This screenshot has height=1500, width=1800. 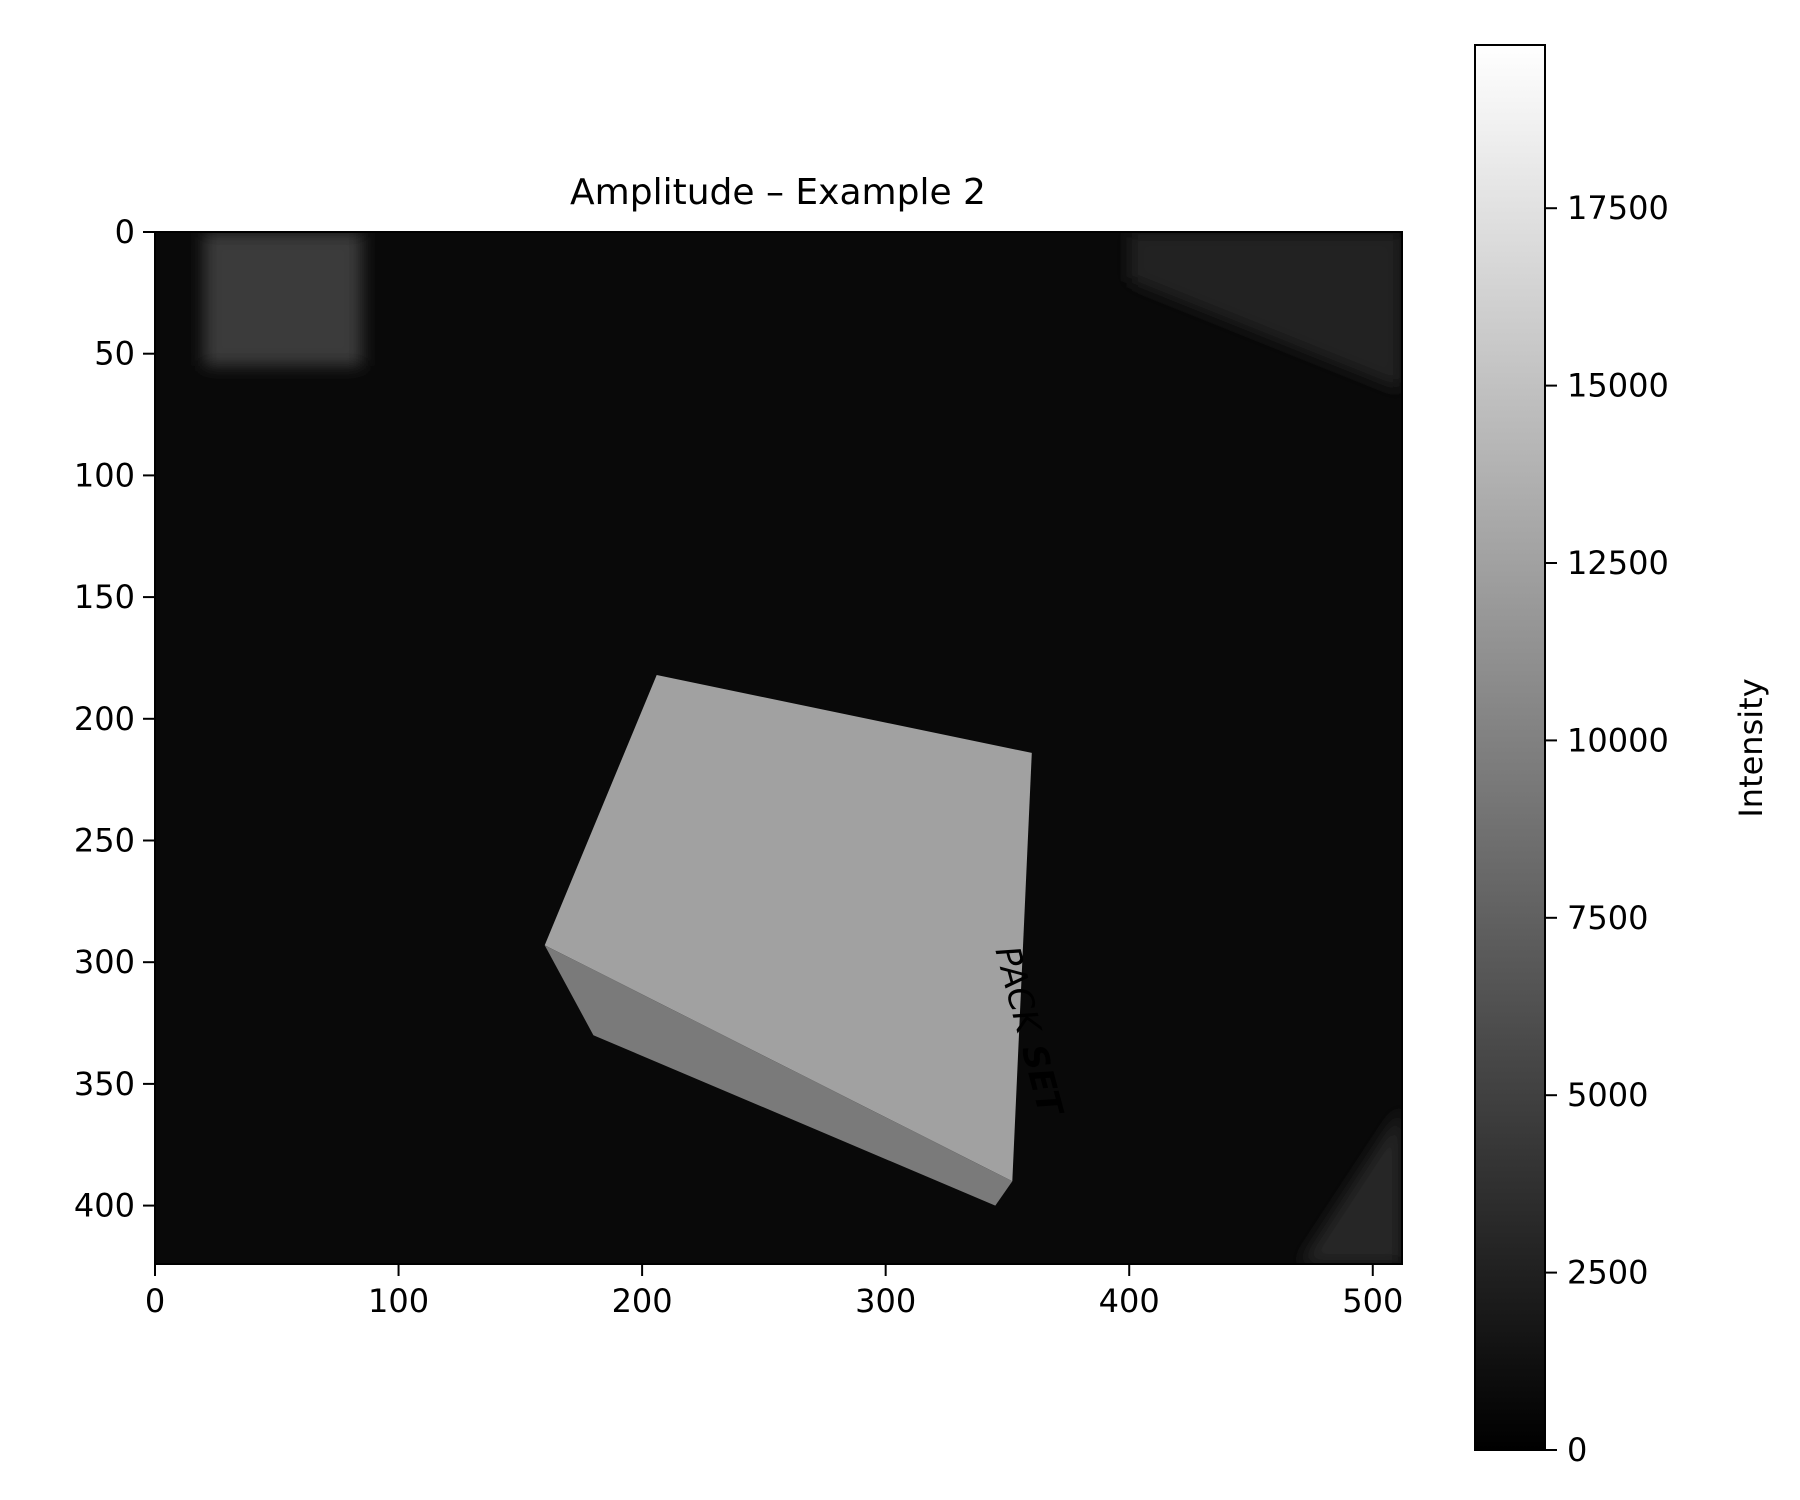 What do you see at coordinates (1607, 918) in the screenshot?
I see `colorbar-tick-label: 7500` at bounding box center [1607, 918].